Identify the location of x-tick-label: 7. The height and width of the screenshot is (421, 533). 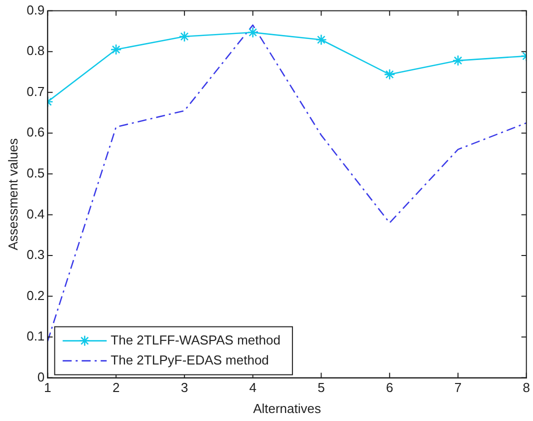
(458, 388).